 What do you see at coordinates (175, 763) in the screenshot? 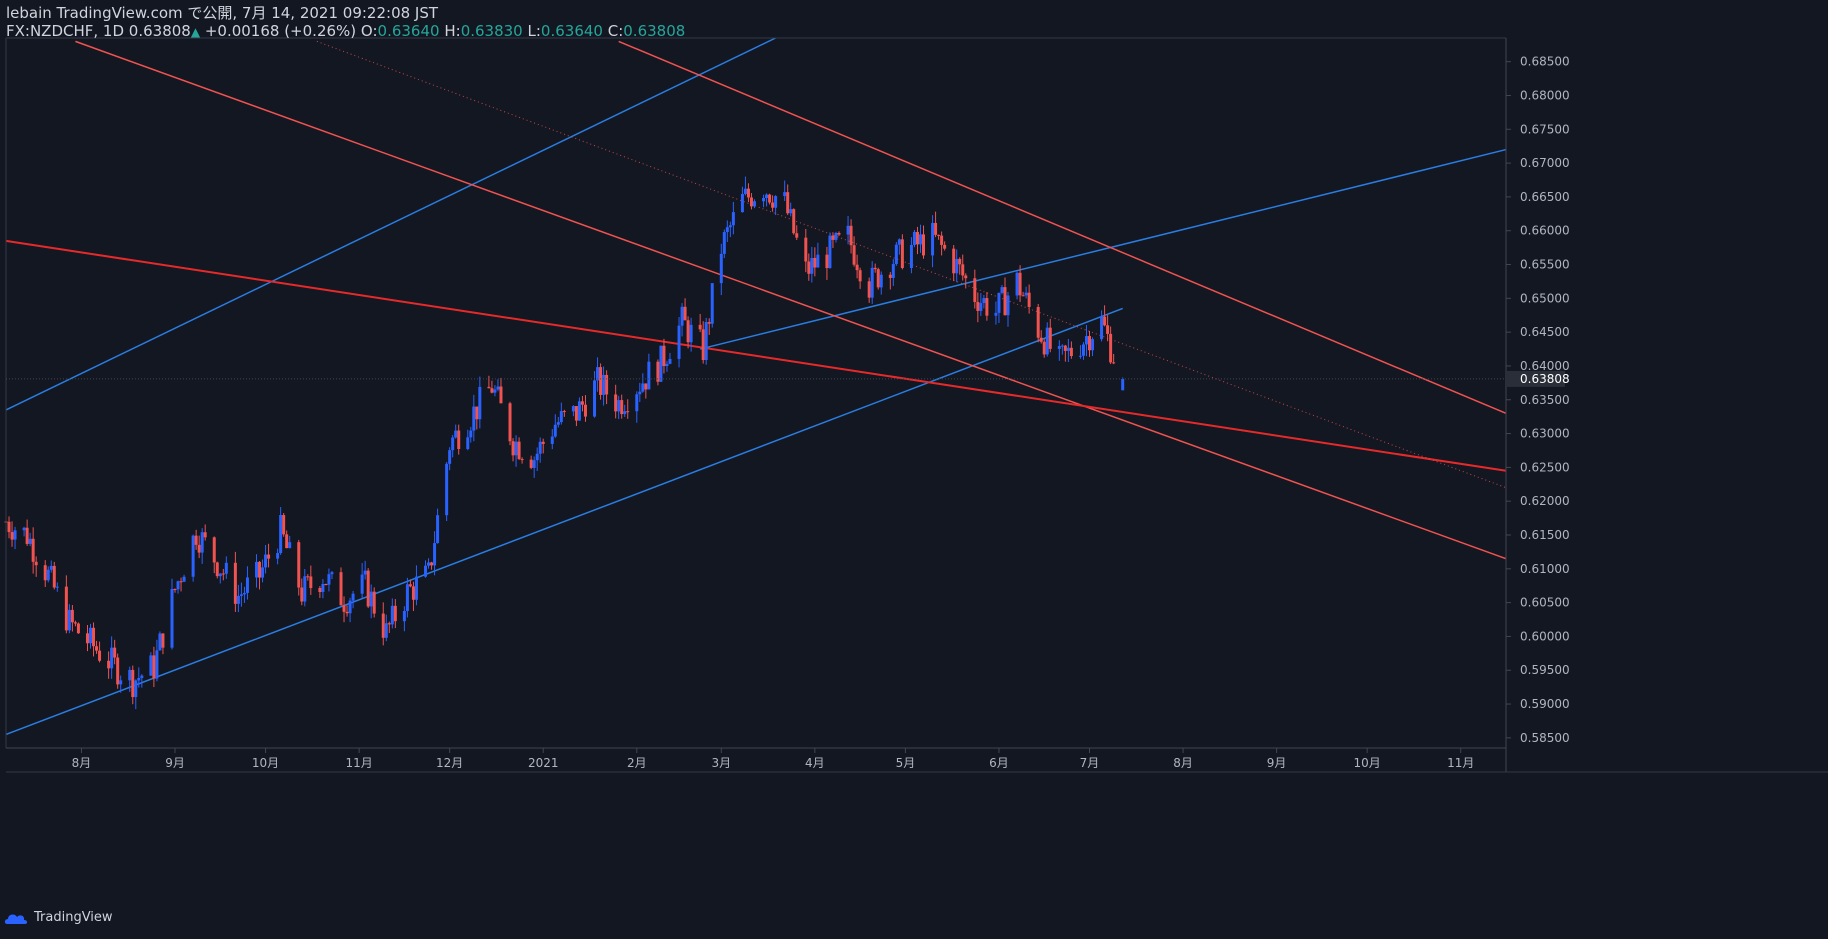
I see `x-tick-label: 9月` at bounding box center [175, 763].